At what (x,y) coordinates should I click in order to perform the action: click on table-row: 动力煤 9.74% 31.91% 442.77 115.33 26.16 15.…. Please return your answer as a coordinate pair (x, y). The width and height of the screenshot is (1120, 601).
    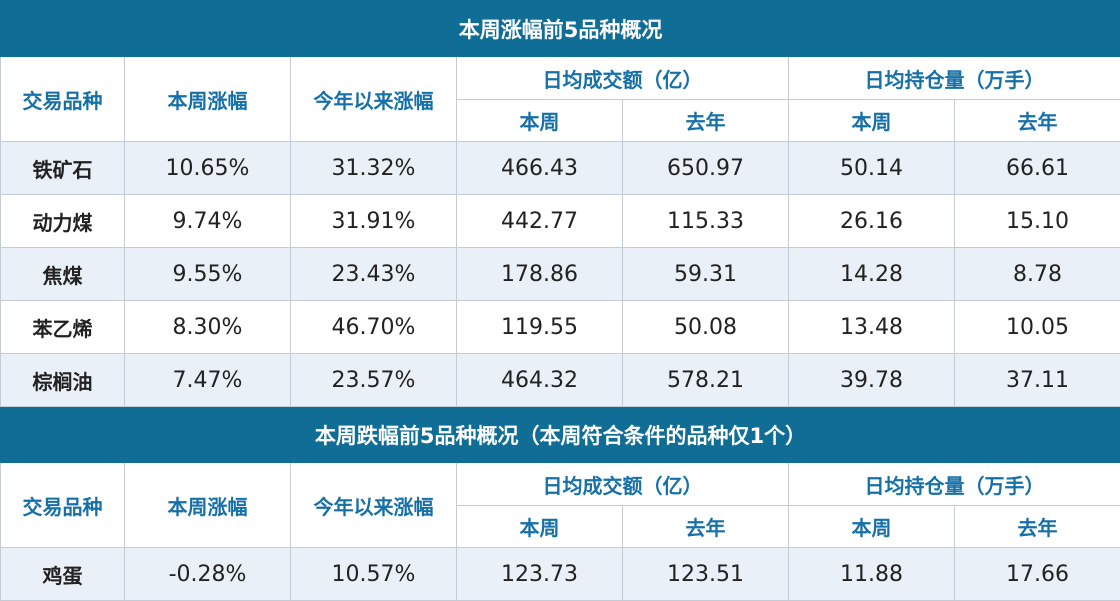
    Looking at the image, I should click on (560, 221).